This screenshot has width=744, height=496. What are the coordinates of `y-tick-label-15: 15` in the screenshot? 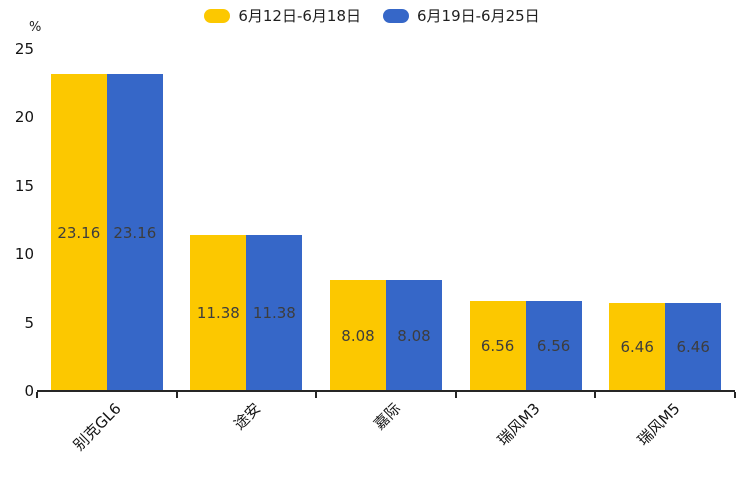 It's located at (24, 185).